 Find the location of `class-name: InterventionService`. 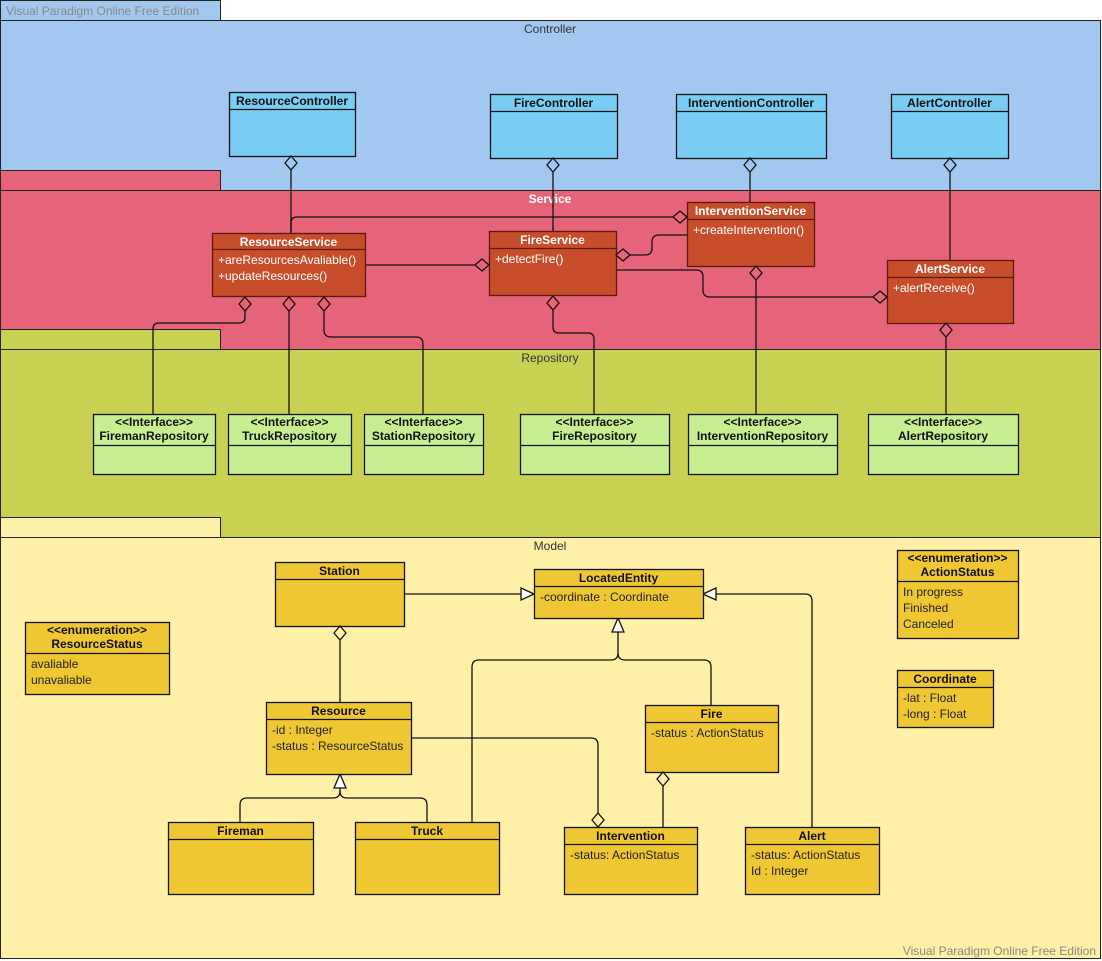

class-name: InterventionService is located at coordinates (751, 211).